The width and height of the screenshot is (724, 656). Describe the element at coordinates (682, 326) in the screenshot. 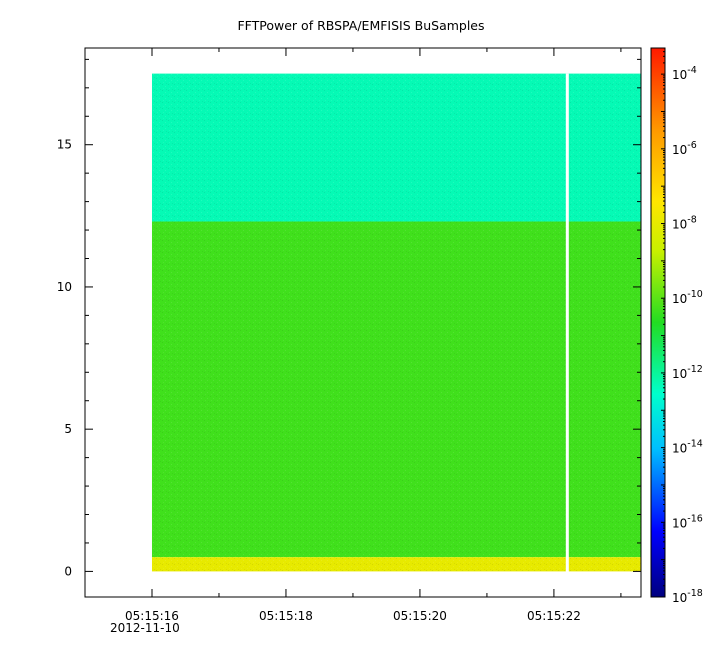

I see `colorbar-axis: 10⁻¹⁸ 10⁻¹⁶ 10⁻¹⁴ 10⁻¹² 10⁻¹⁰ 10⁻⁸ 10⁻⁶ 10⁻⁴` at that location.